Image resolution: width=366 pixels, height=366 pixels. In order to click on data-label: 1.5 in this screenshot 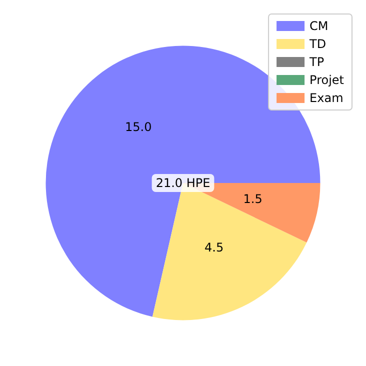, I will do `click(252, 199)`.